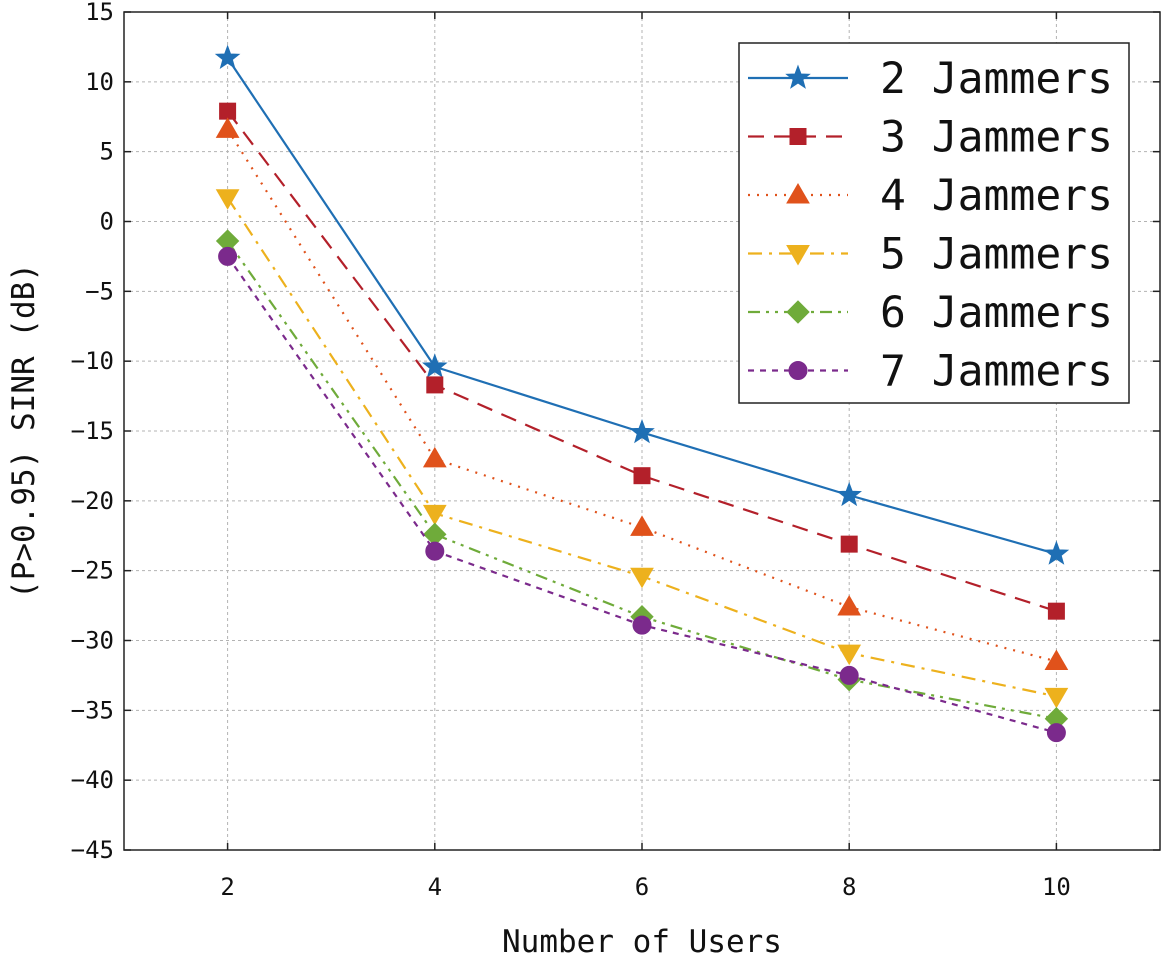 This screenshot has height=958, width=1166. Describe the element at coordinates (435, 887) in the screenshot. I see `x-tick-label: 4` at that location.